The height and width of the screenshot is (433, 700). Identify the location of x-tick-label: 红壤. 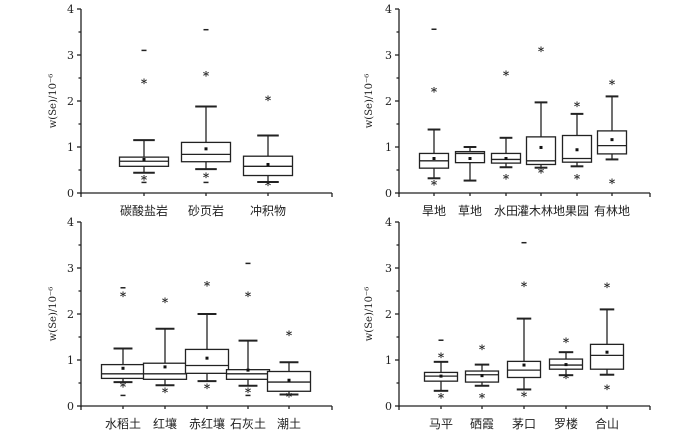
(165, 423).